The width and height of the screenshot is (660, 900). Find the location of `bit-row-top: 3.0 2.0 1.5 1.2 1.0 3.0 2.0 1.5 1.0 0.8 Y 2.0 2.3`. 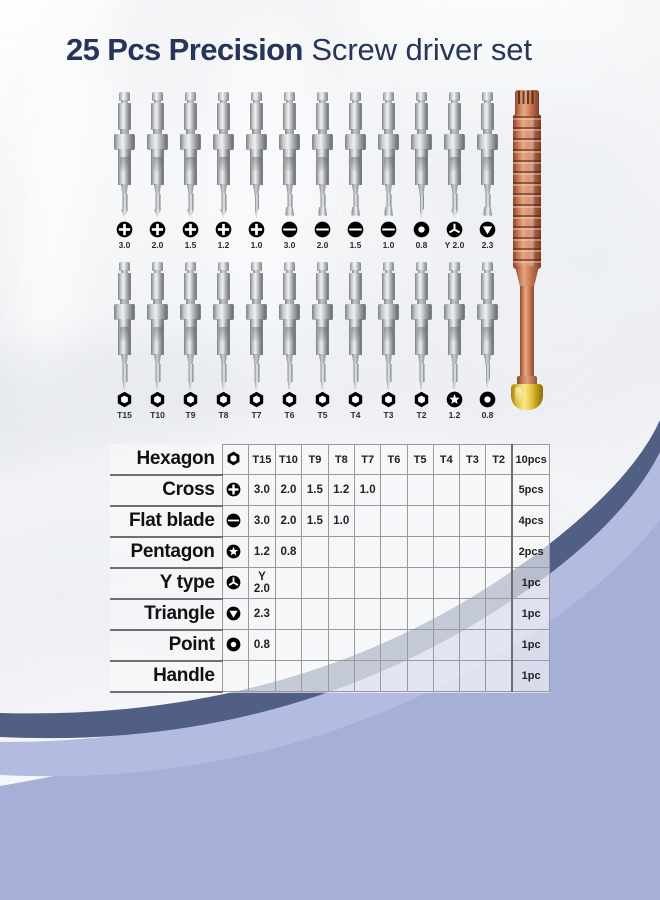

bit-row-top: 3.0 2.0 1.5 1.2 1.0 3.0 2.0 1.5 1.0 0.8 Y 2.0 2.3 is located at coordinates (306, 171).